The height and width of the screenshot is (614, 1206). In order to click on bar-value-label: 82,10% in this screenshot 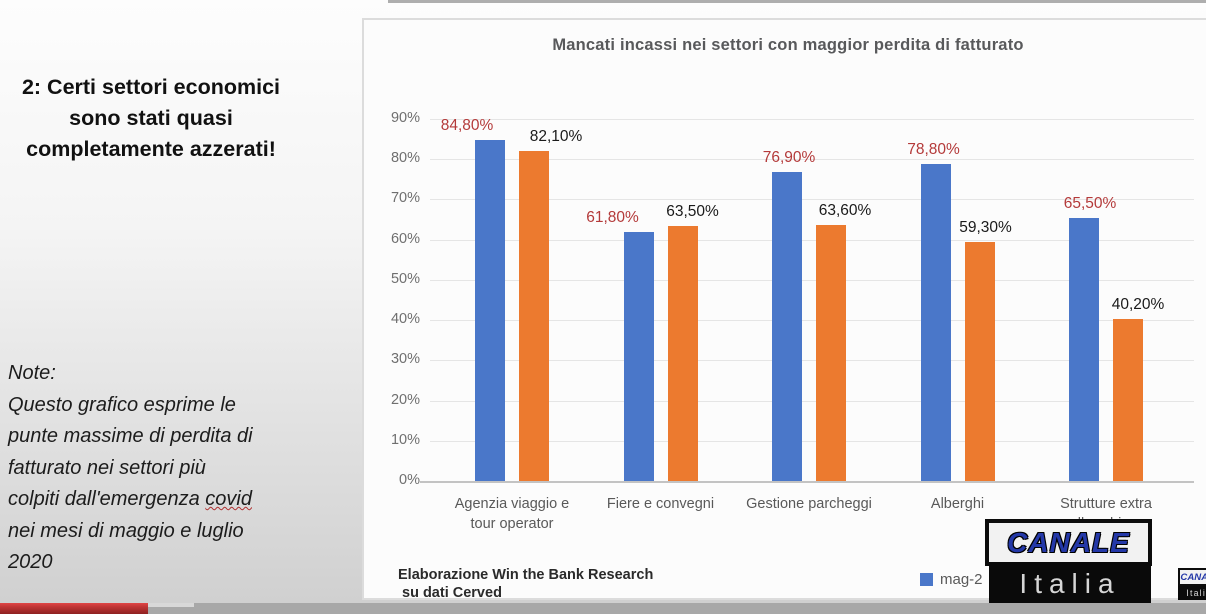, I will do `click(556, 136)`.